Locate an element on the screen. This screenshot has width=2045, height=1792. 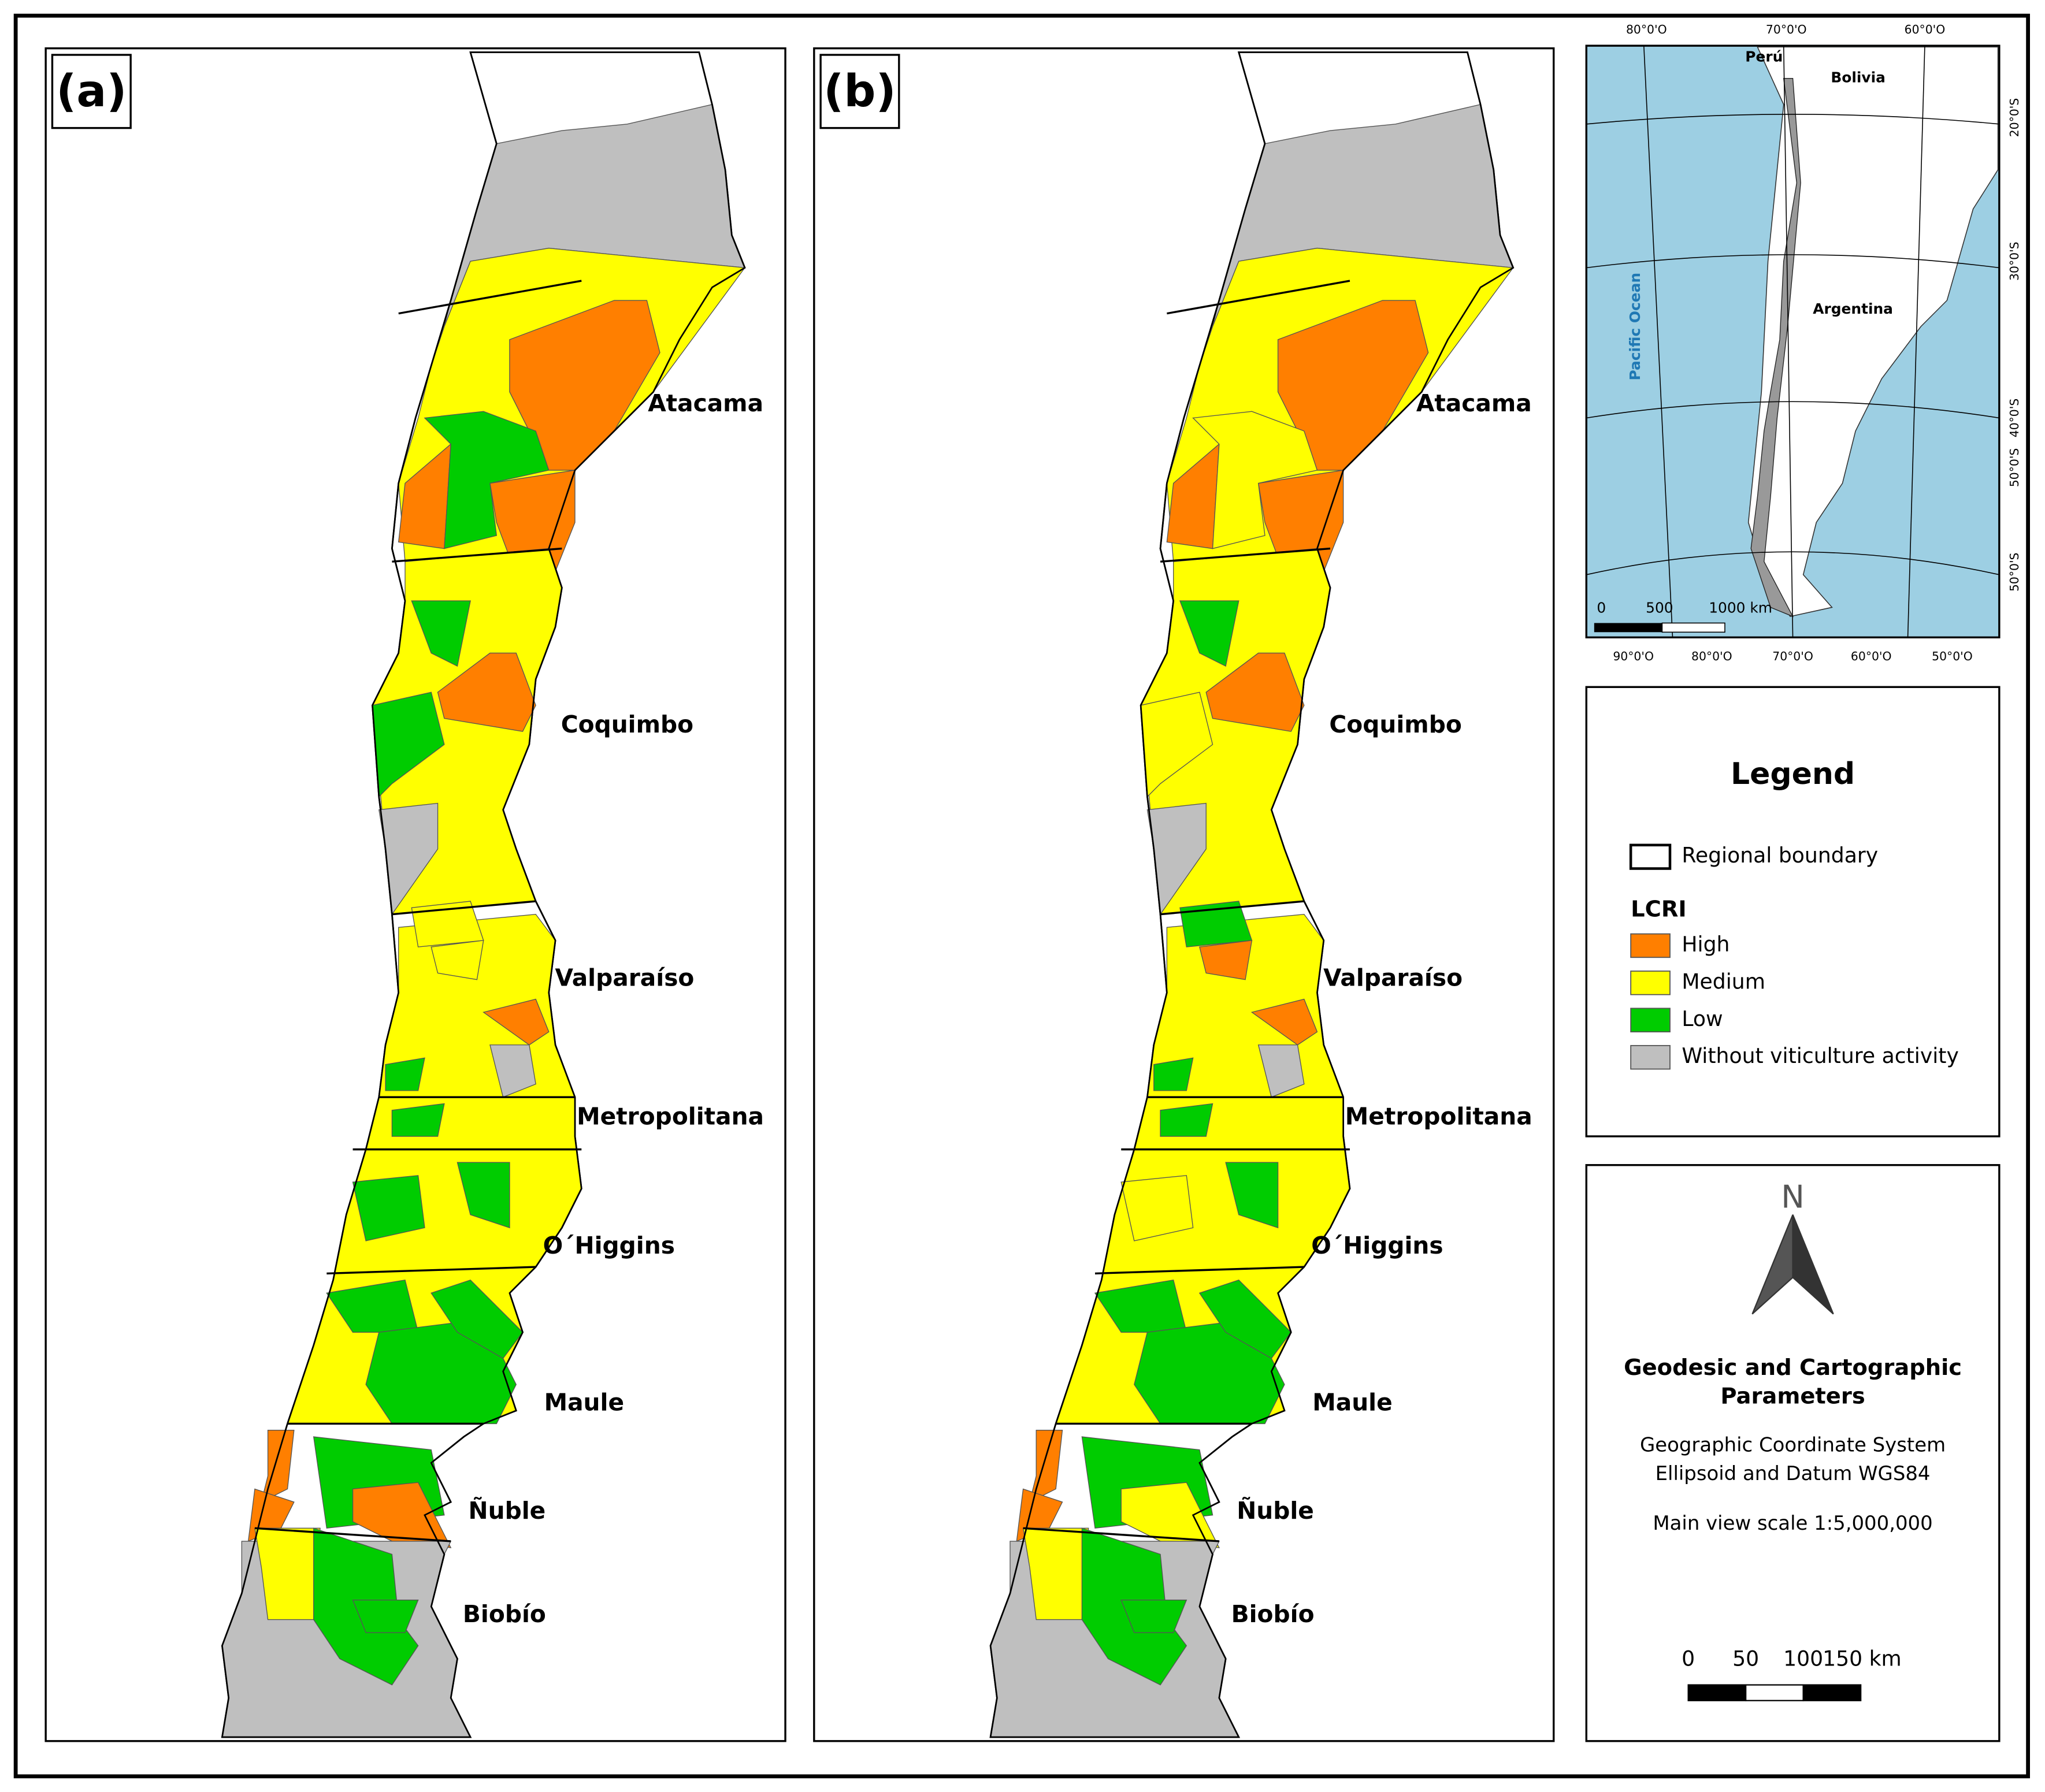
scale-bar-black is located at coordinates (1628, 628).